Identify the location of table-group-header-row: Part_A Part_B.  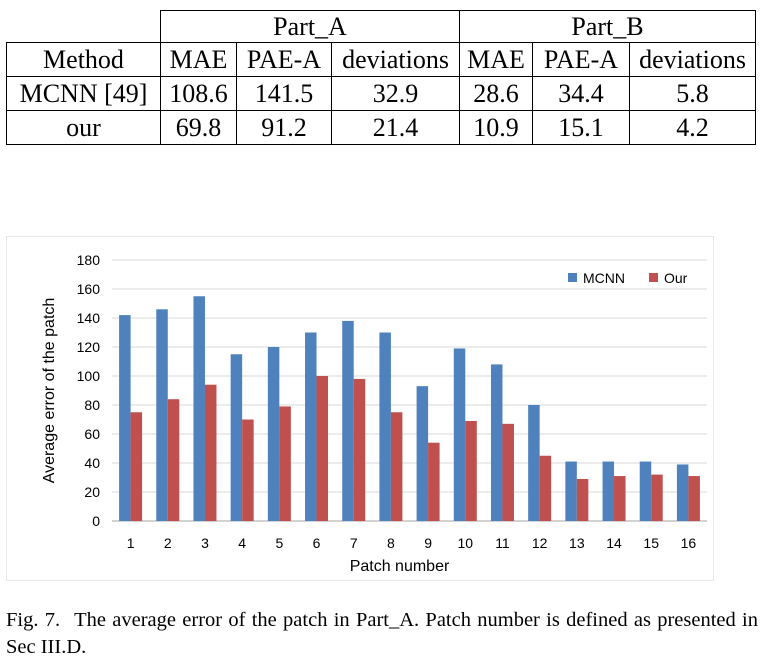
(381, 26).